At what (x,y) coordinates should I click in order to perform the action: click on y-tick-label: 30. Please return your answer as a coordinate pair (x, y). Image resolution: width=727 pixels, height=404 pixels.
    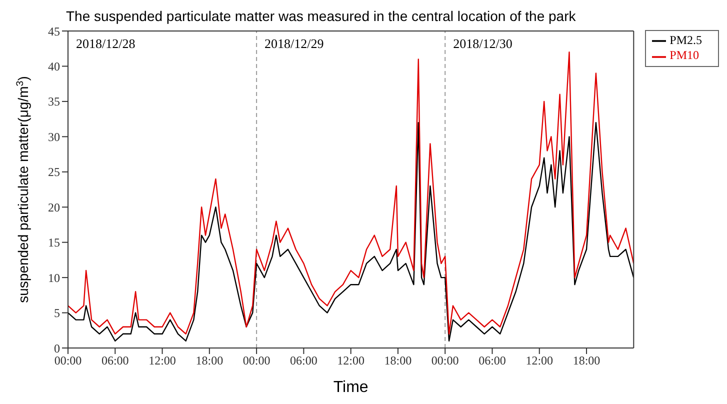
    Looking at the image, I should click on (54, 137).